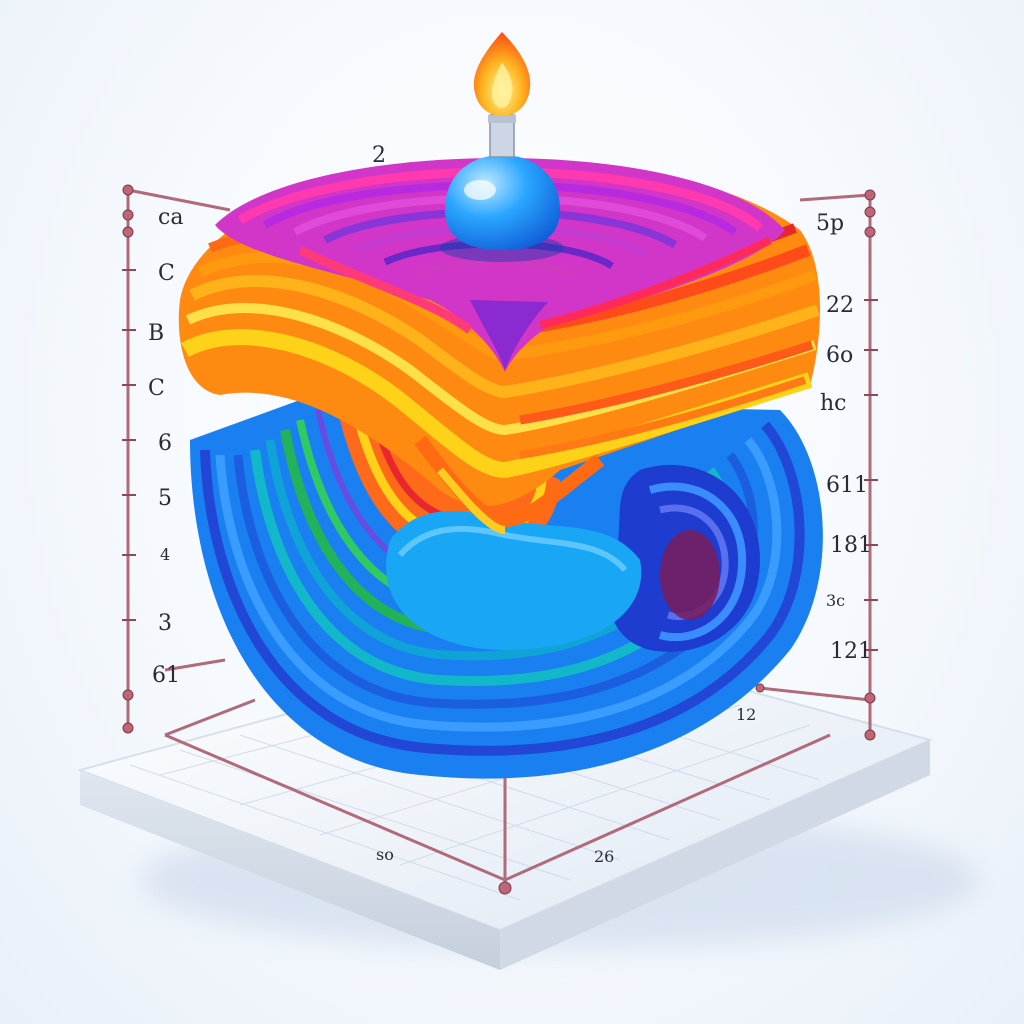 This screenshot has width=1024, height=1024. Describe the element at coordinates (165, 554) in the screenshot. I see `left-label: 4` at that location.